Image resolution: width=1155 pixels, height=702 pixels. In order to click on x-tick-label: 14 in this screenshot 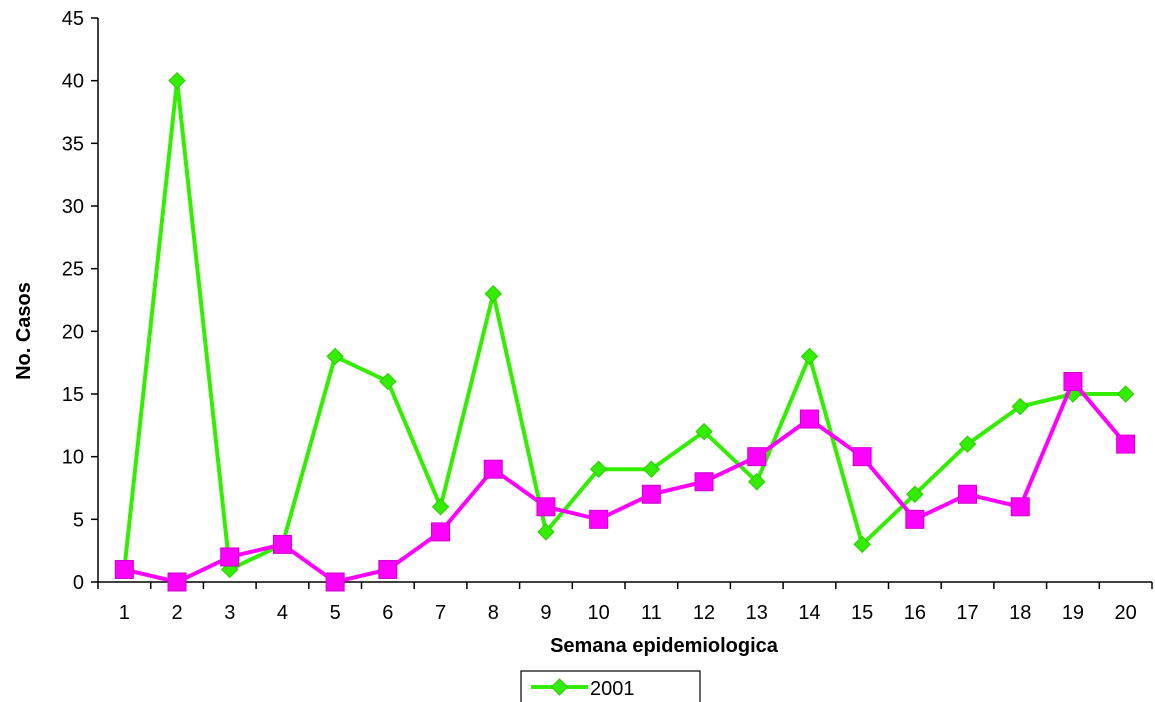, I will do `click(809, 613)`.